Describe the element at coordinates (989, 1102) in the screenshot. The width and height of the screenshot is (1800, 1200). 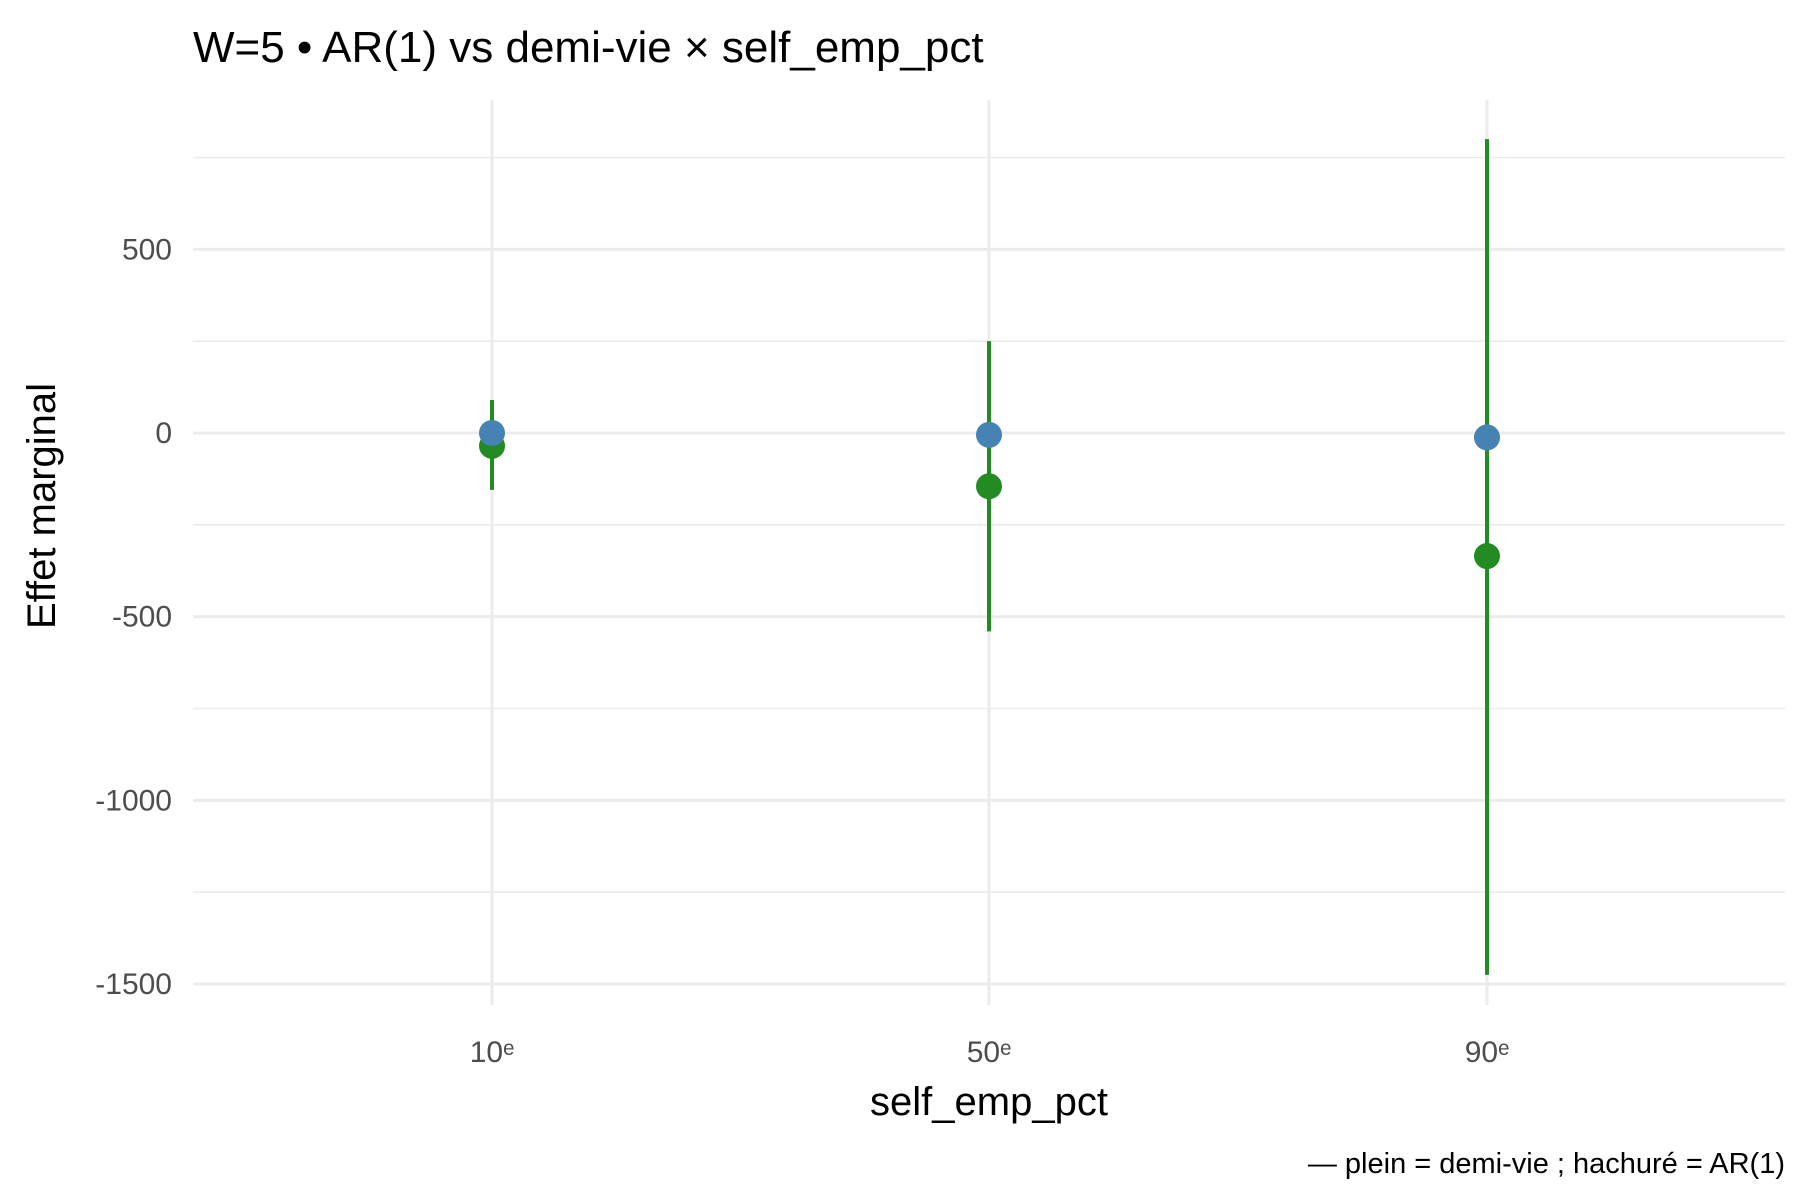
I see `x-axis-title: self_emp_pct` at that location.